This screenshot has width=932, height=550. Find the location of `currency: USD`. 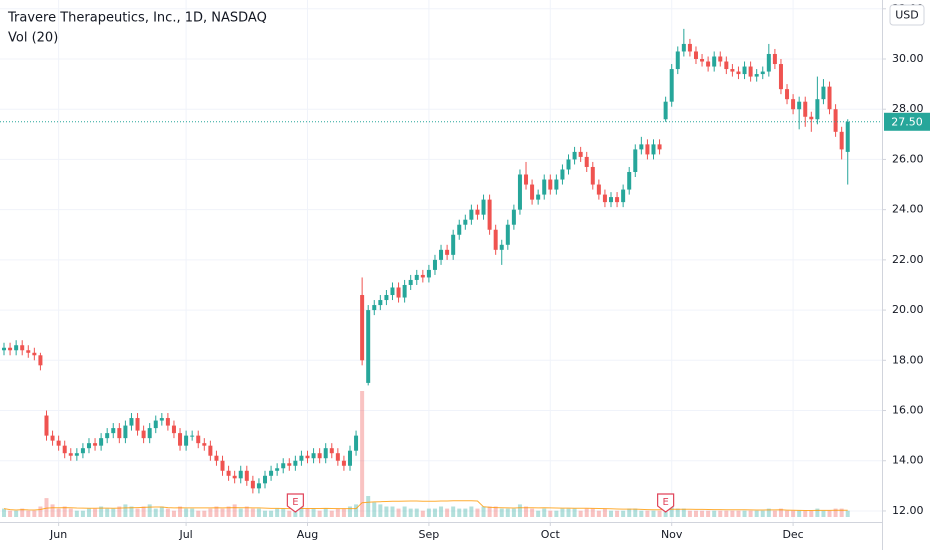

currency: USD is located at coordinates (907, 15).